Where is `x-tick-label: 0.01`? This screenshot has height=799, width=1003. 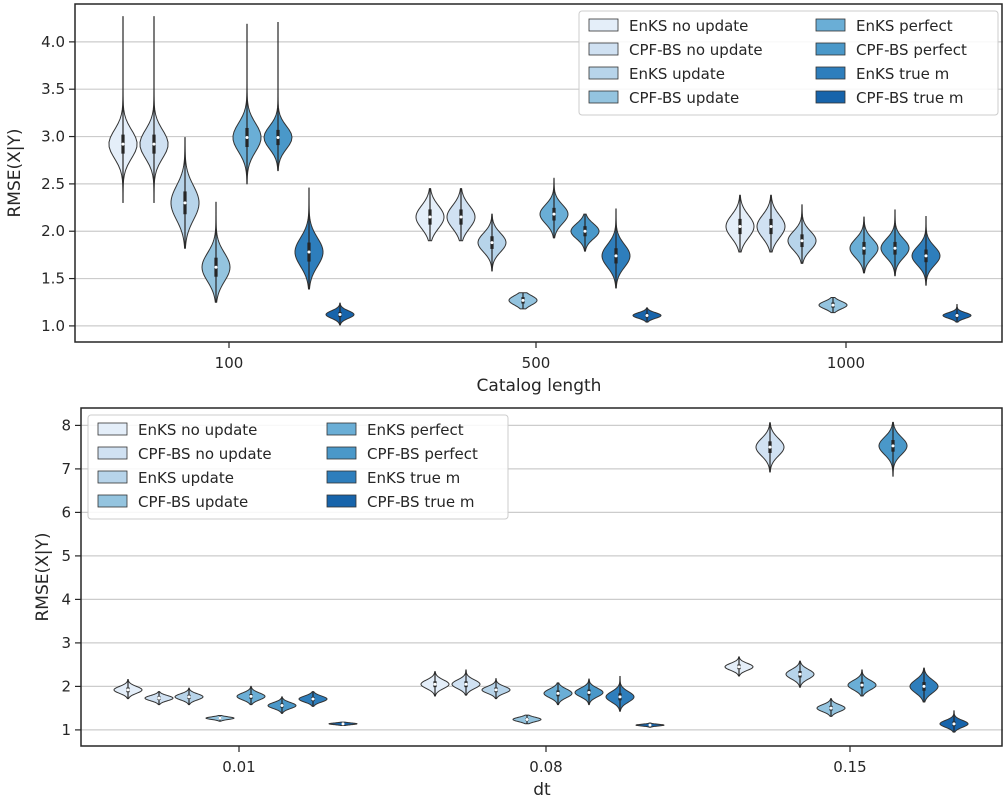 x-tick-label: 0.01 is located at coordinates (238, 767).